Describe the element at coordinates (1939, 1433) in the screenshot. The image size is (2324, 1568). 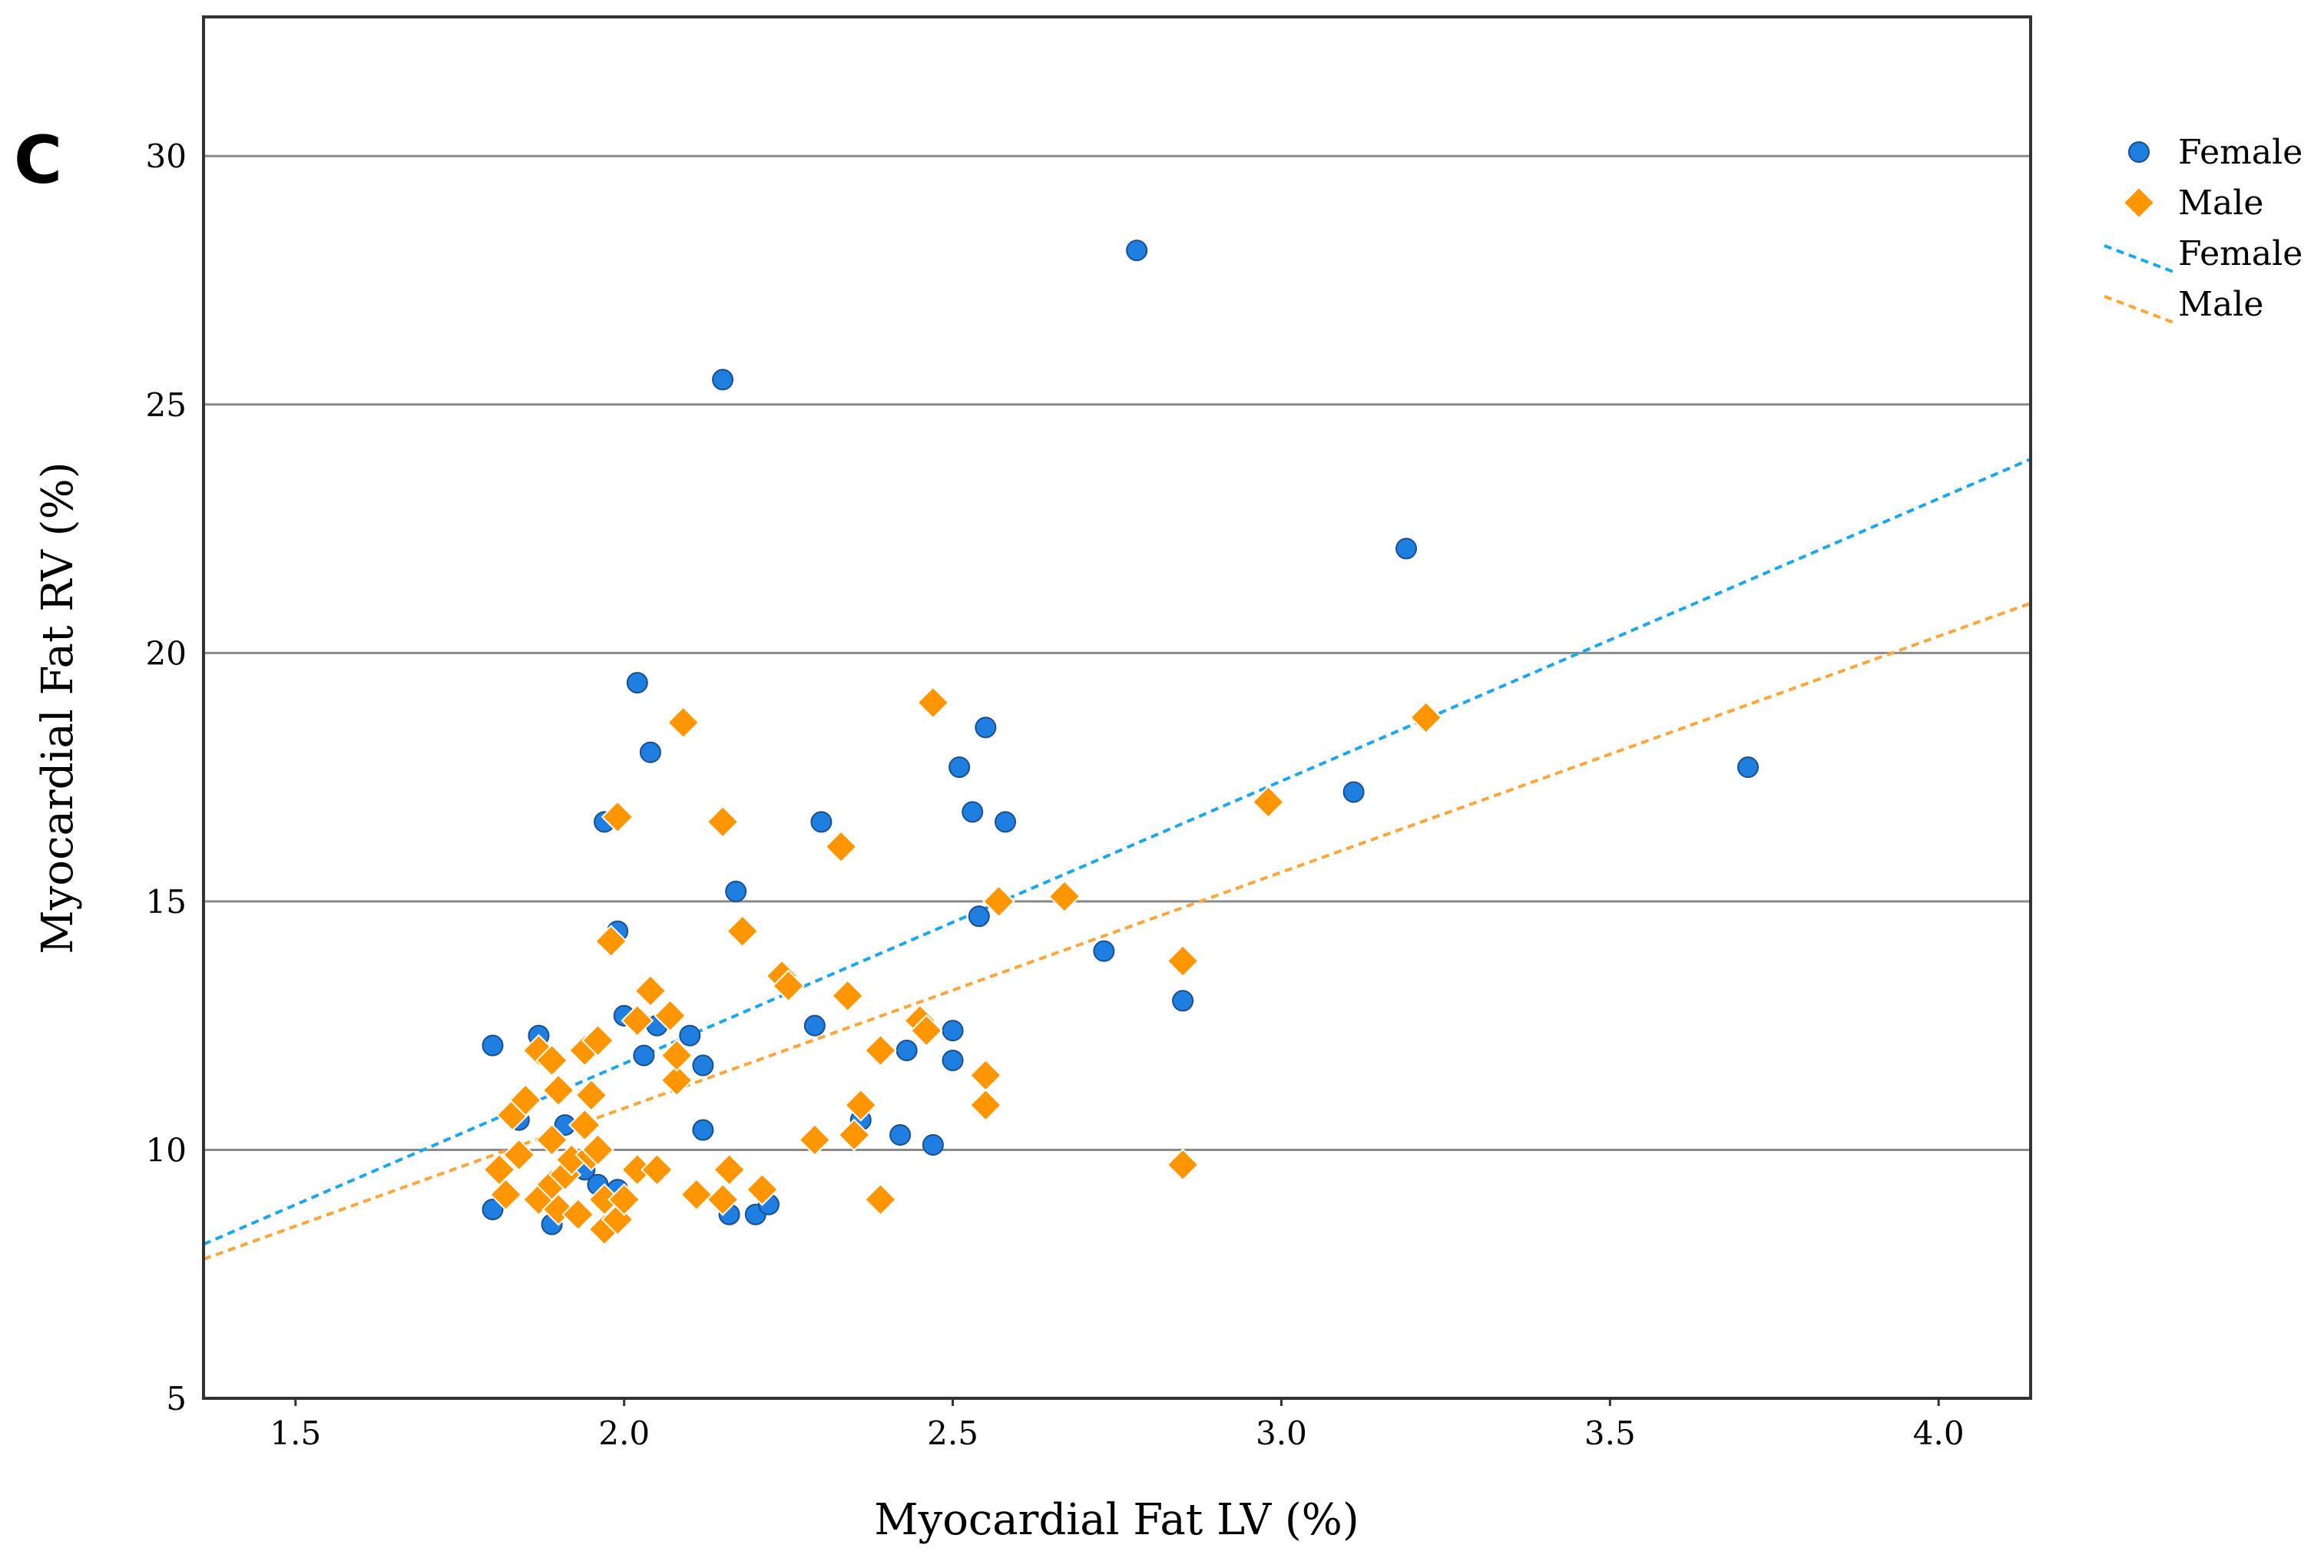
I see `x-tick-label: 4.0` at that location.